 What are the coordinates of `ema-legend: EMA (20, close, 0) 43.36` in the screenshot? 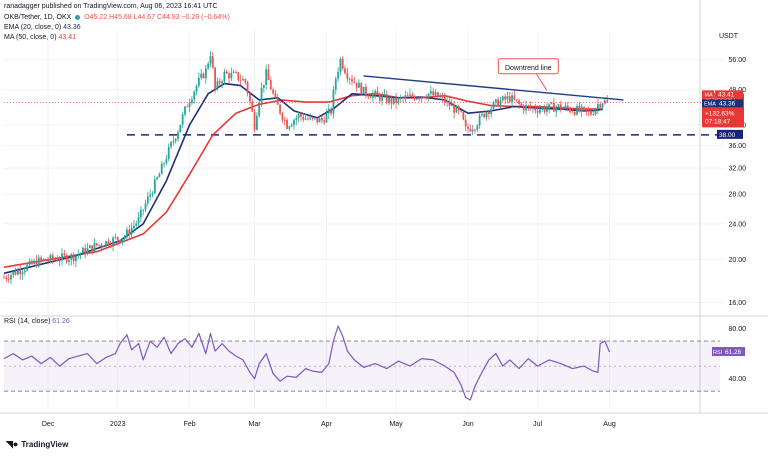 It's located at (42, 27).